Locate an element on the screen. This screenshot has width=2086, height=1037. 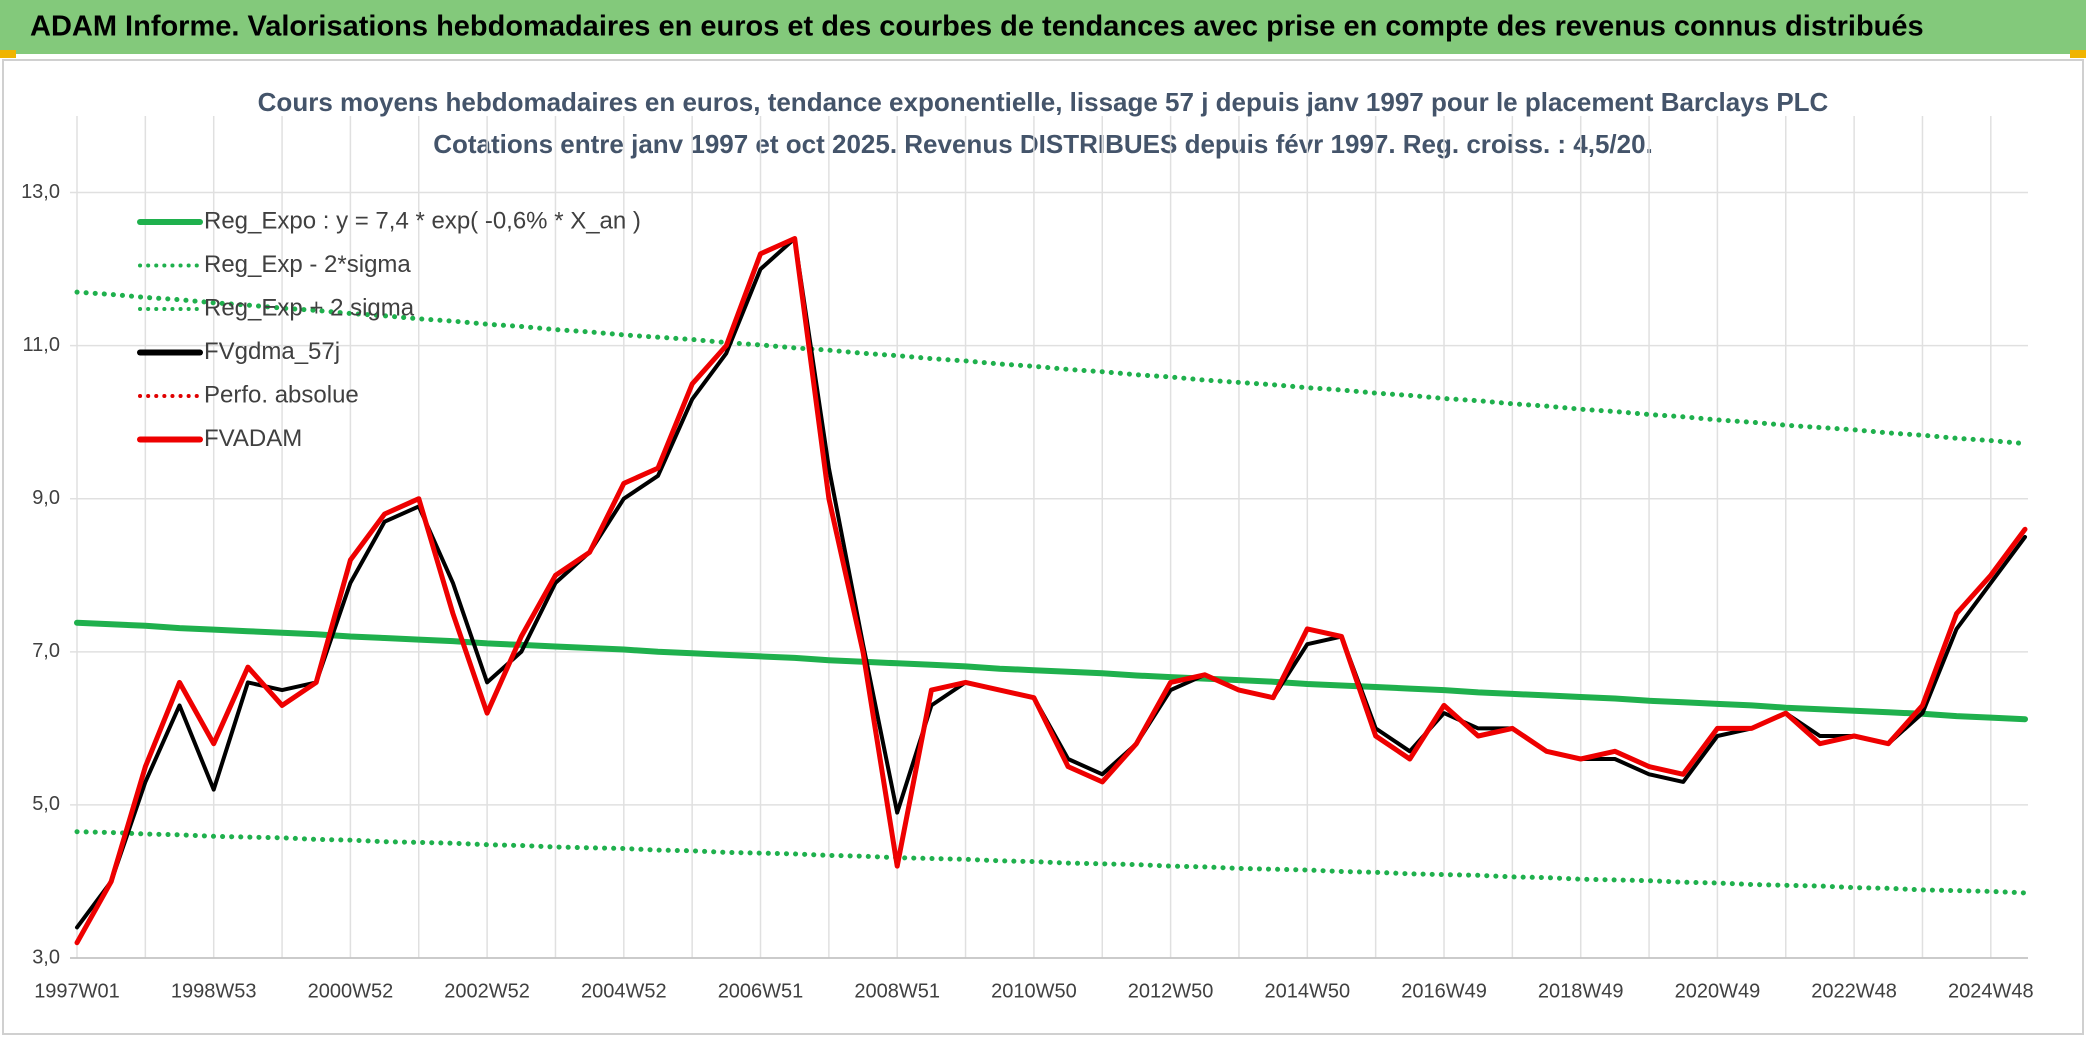
x-tick-label: 1998W53 is located at coordinates (214, 991).